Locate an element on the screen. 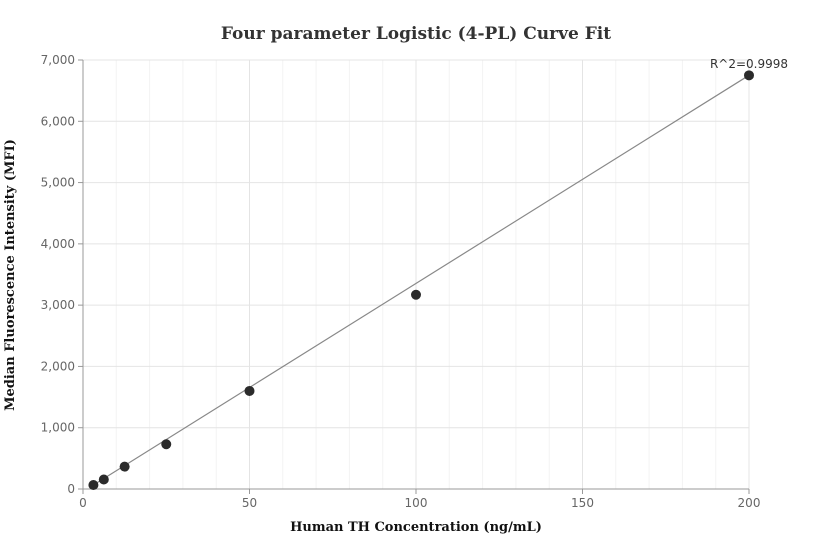  x-axis-title: Human TH Concentration (ng/mL) is located at coordinates (416, 527).